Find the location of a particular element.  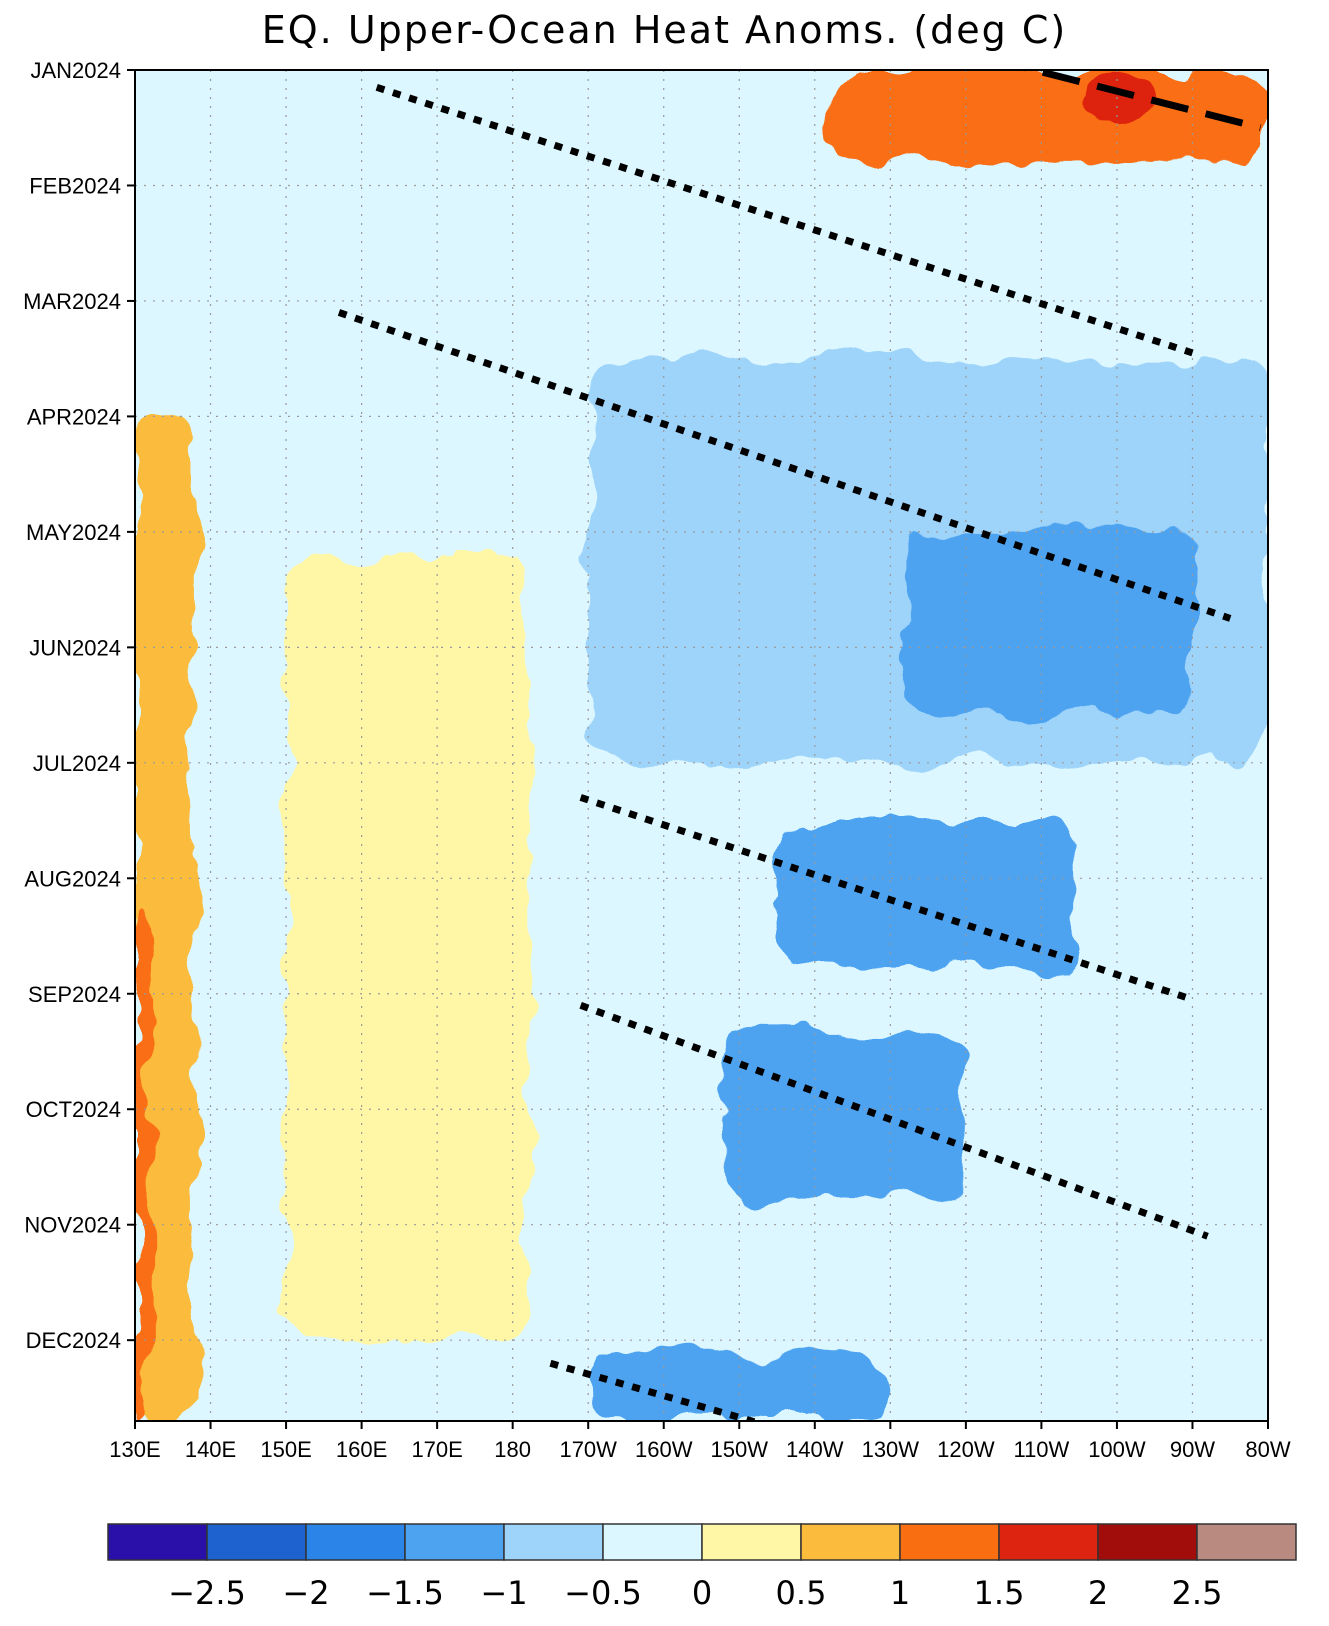

y-tick-label: JUN2024 is located at coordinates (75, 647).